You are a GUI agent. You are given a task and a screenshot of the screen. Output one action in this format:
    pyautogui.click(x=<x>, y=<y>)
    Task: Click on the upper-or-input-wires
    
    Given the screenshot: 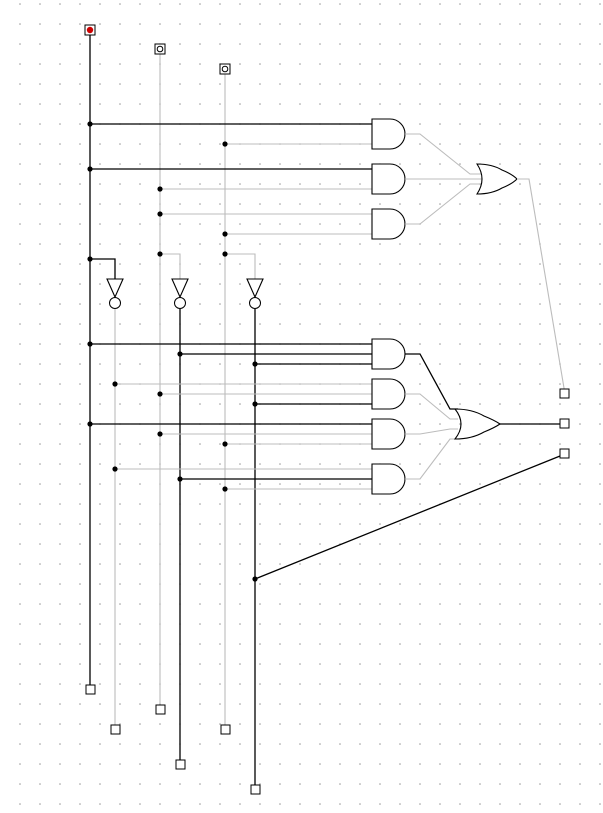 What is the action you would take?
    pyautogui.click(x=443, y=179)
    